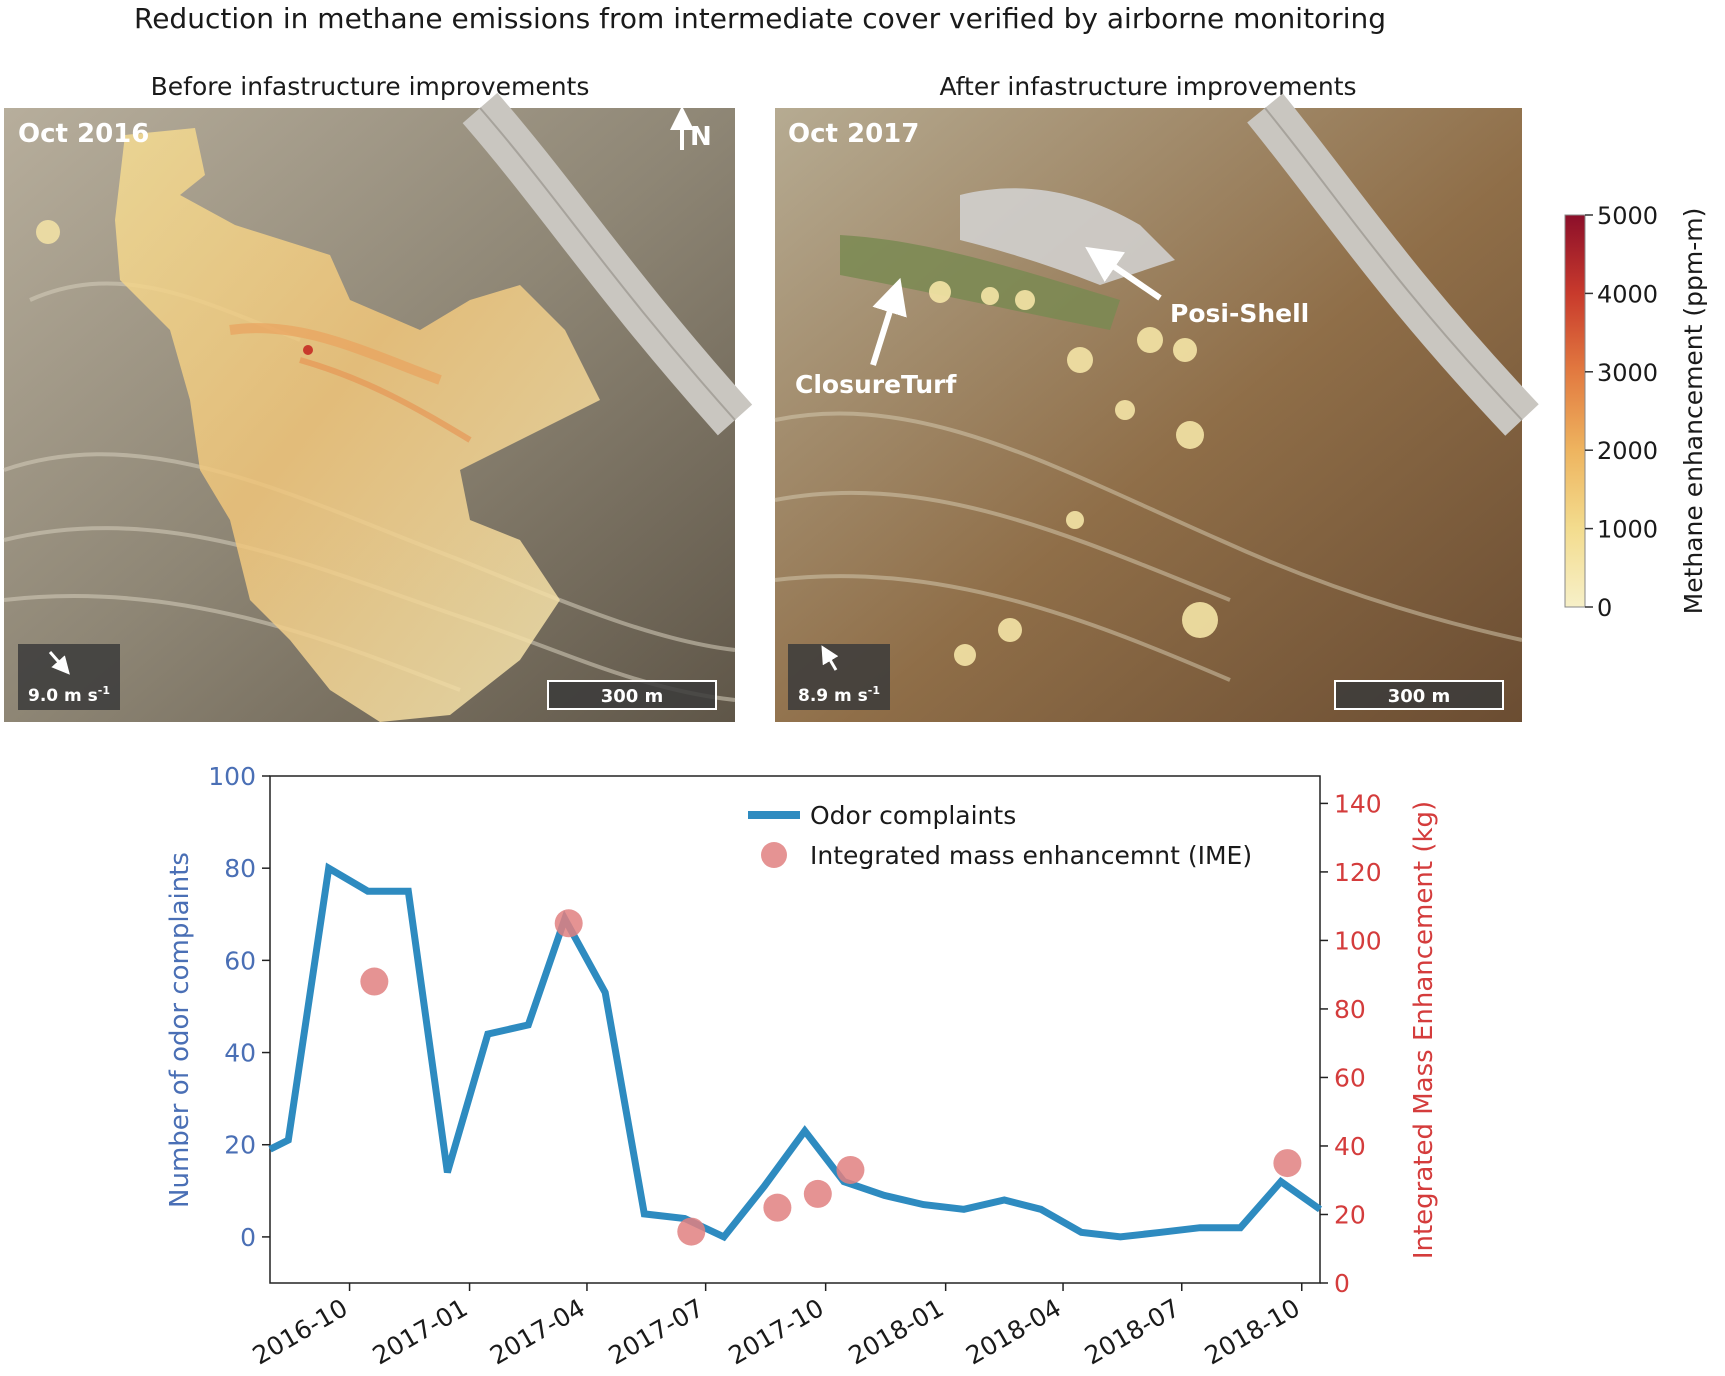  I want to click on panel-title-after: After infastructure improvements, so click(1147, 86).